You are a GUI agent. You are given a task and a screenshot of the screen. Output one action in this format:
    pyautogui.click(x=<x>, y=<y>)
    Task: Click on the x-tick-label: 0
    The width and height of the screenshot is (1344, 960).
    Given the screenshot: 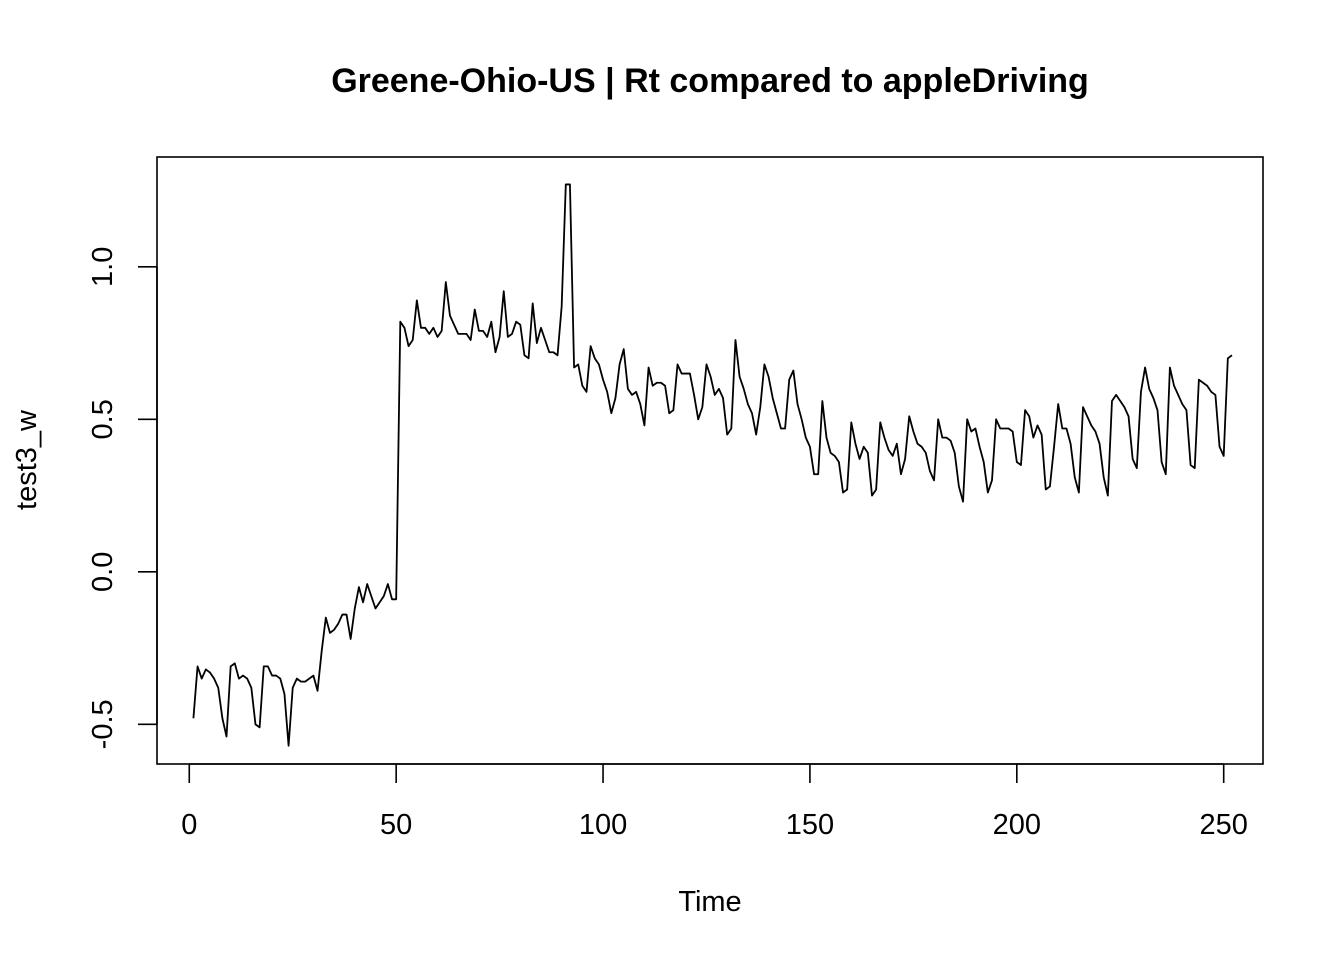 What is the action you would take?
    pyautogui.click(x=189, y=825)
    